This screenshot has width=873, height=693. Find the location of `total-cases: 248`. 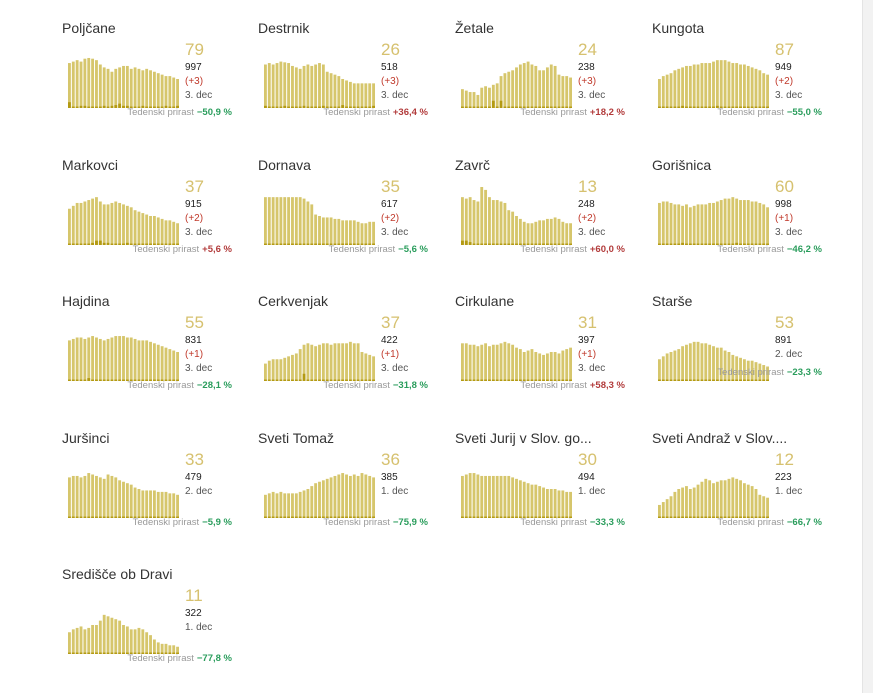

total-cases: 248 is located at coordinates (586, 204).